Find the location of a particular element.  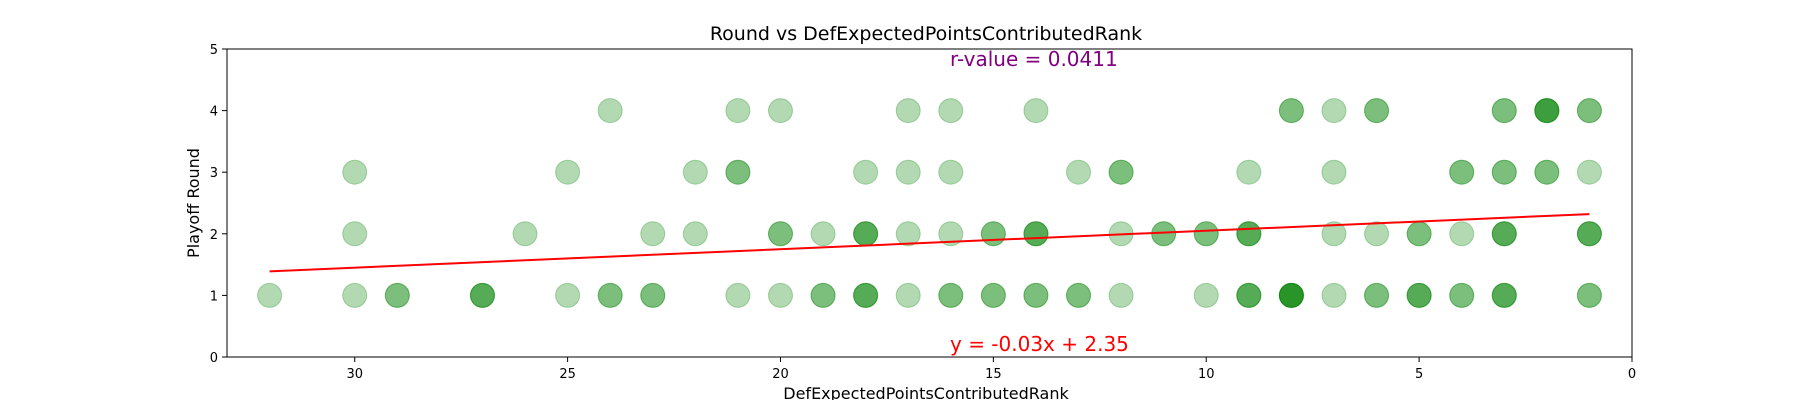

regression-line is located at coordinates (929, 243).